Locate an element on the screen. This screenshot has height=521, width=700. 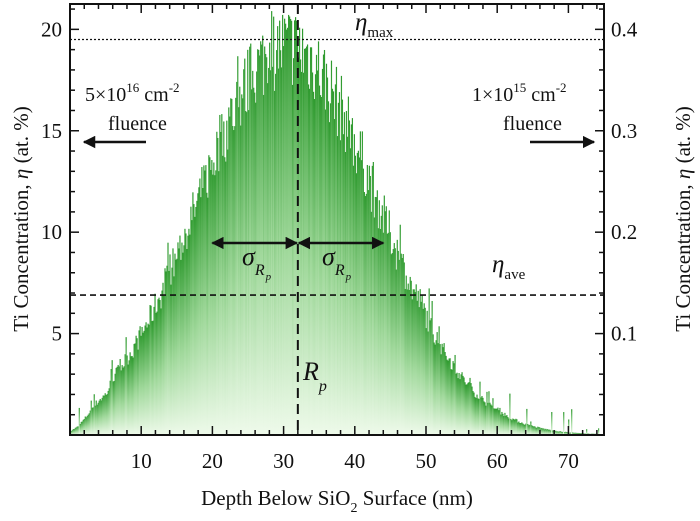
left-fluence-word: fluence is located at coordinates (137, 124).